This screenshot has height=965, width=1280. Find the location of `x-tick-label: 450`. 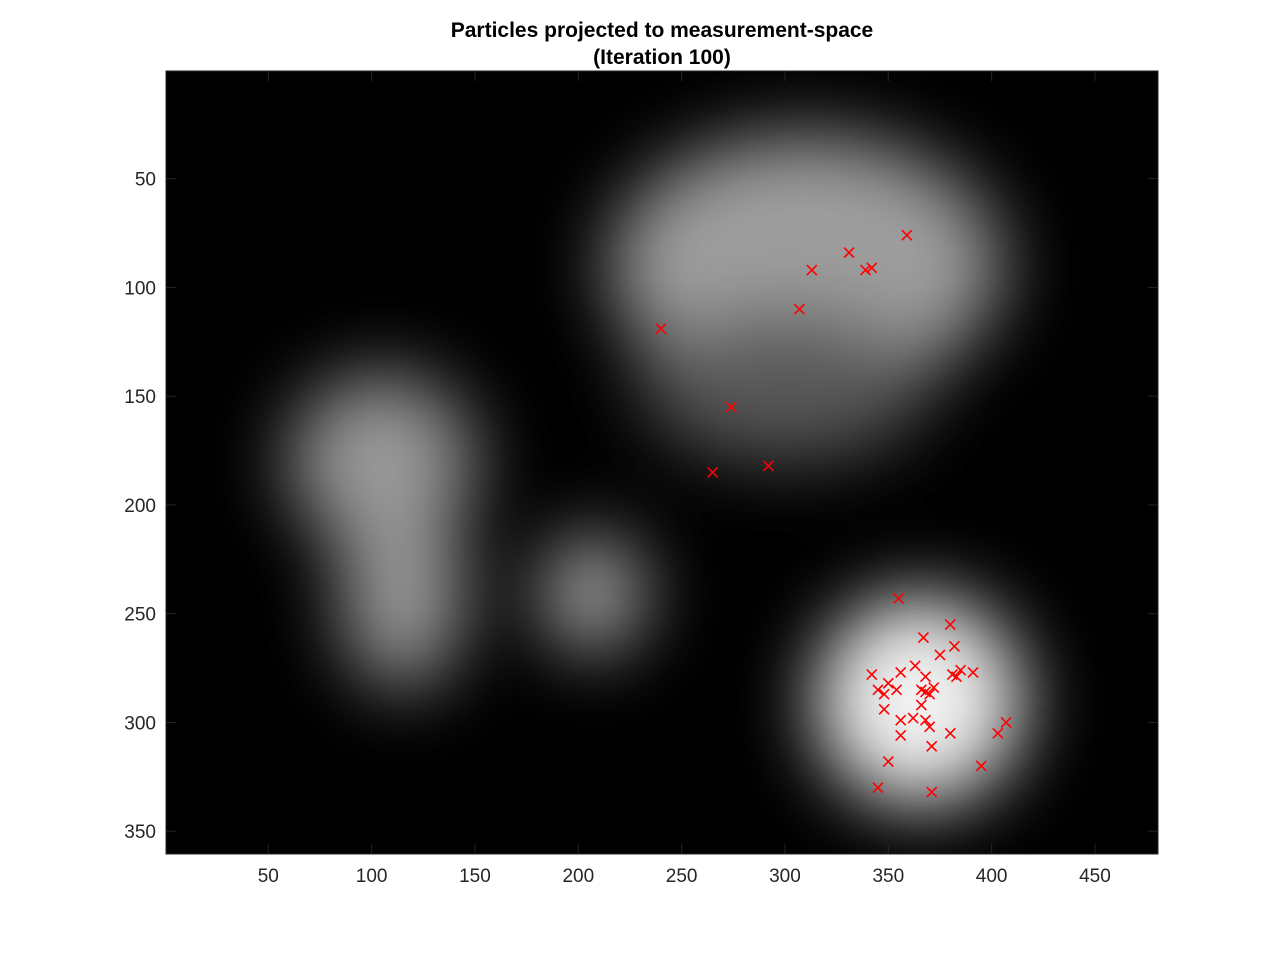

x-tick-label: 450 is located at coordinates (1095, 876).